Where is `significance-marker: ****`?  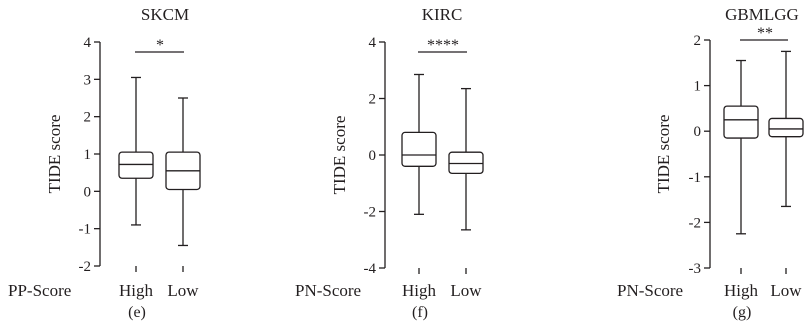
significance-marker: **** is located at coordinates (443, 45).